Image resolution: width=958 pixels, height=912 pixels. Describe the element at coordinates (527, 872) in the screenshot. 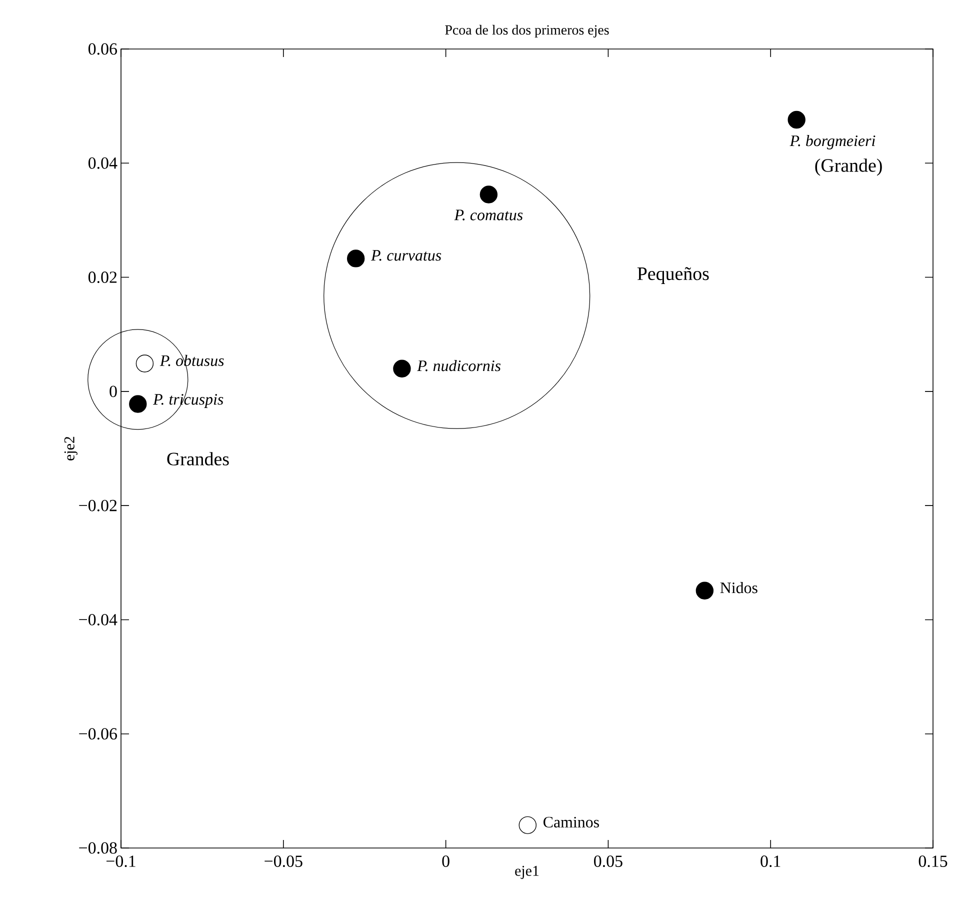

I see `x-axis-title: eje1` at that location.